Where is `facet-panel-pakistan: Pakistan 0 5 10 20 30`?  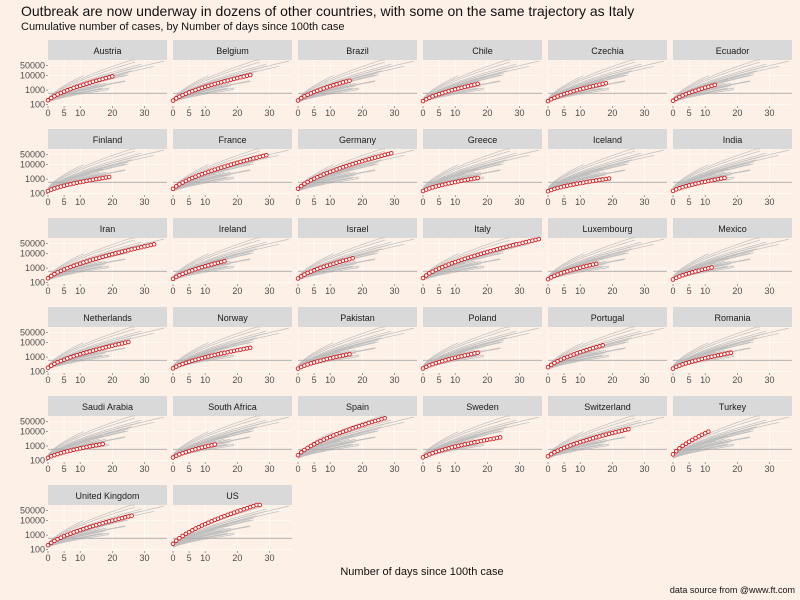
facet-panel-pakistan: Pakistan 0 5 10 20 30 is located at coordinates (356, 346).